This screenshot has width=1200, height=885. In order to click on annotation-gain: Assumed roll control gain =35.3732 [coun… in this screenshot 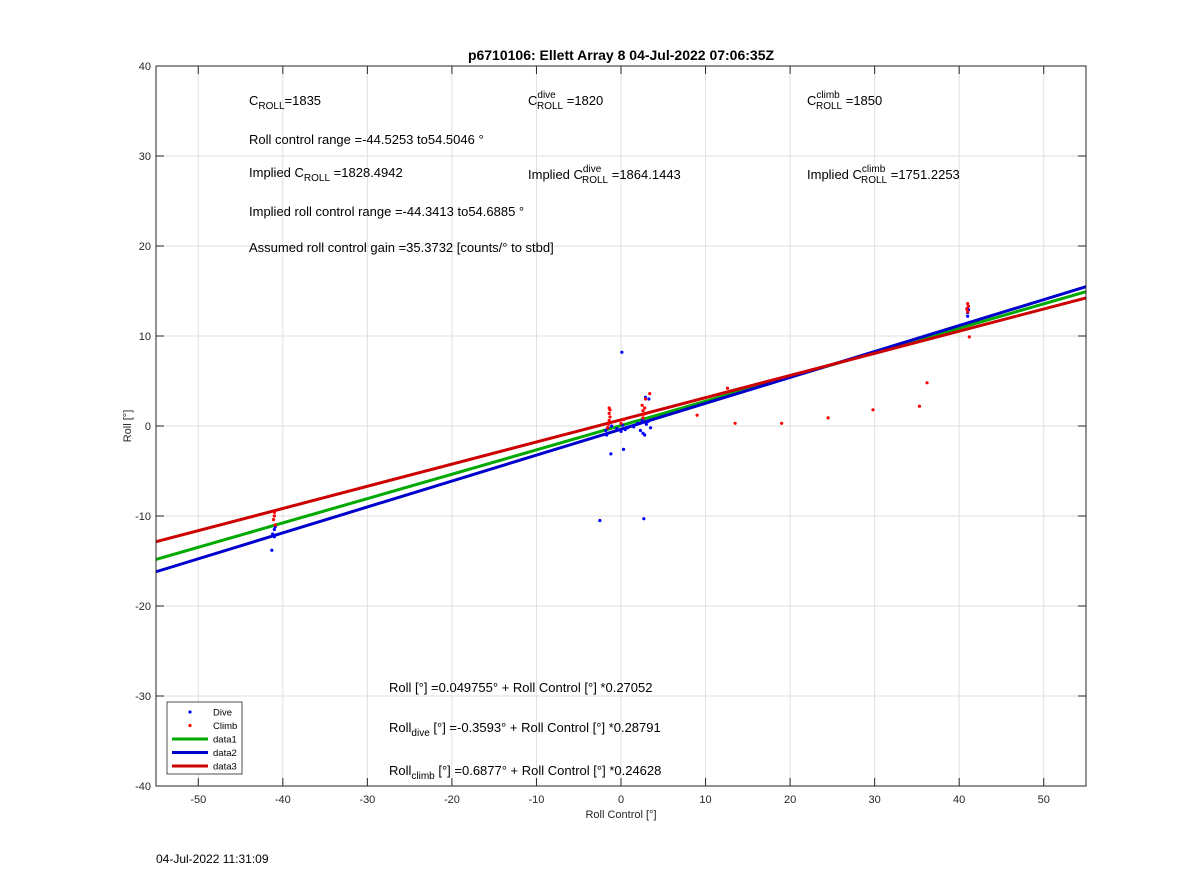, I will do `click(401, 247)`.